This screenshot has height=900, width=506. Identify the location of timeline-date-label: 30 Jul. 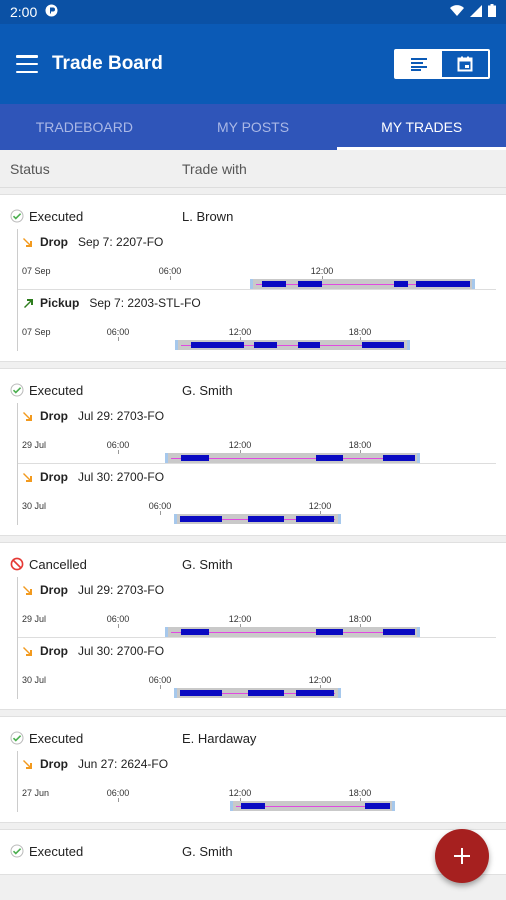
(34, 680).